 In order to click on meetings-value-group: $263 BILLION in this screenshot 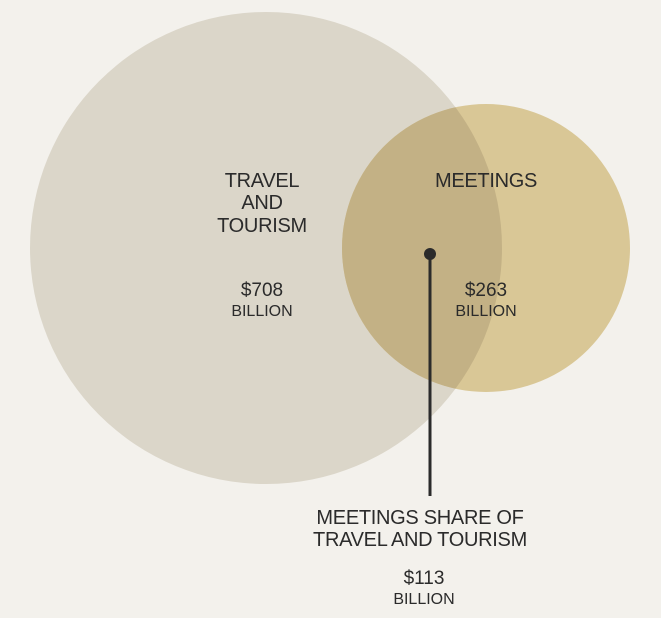, I will do `click(486, 300)`.